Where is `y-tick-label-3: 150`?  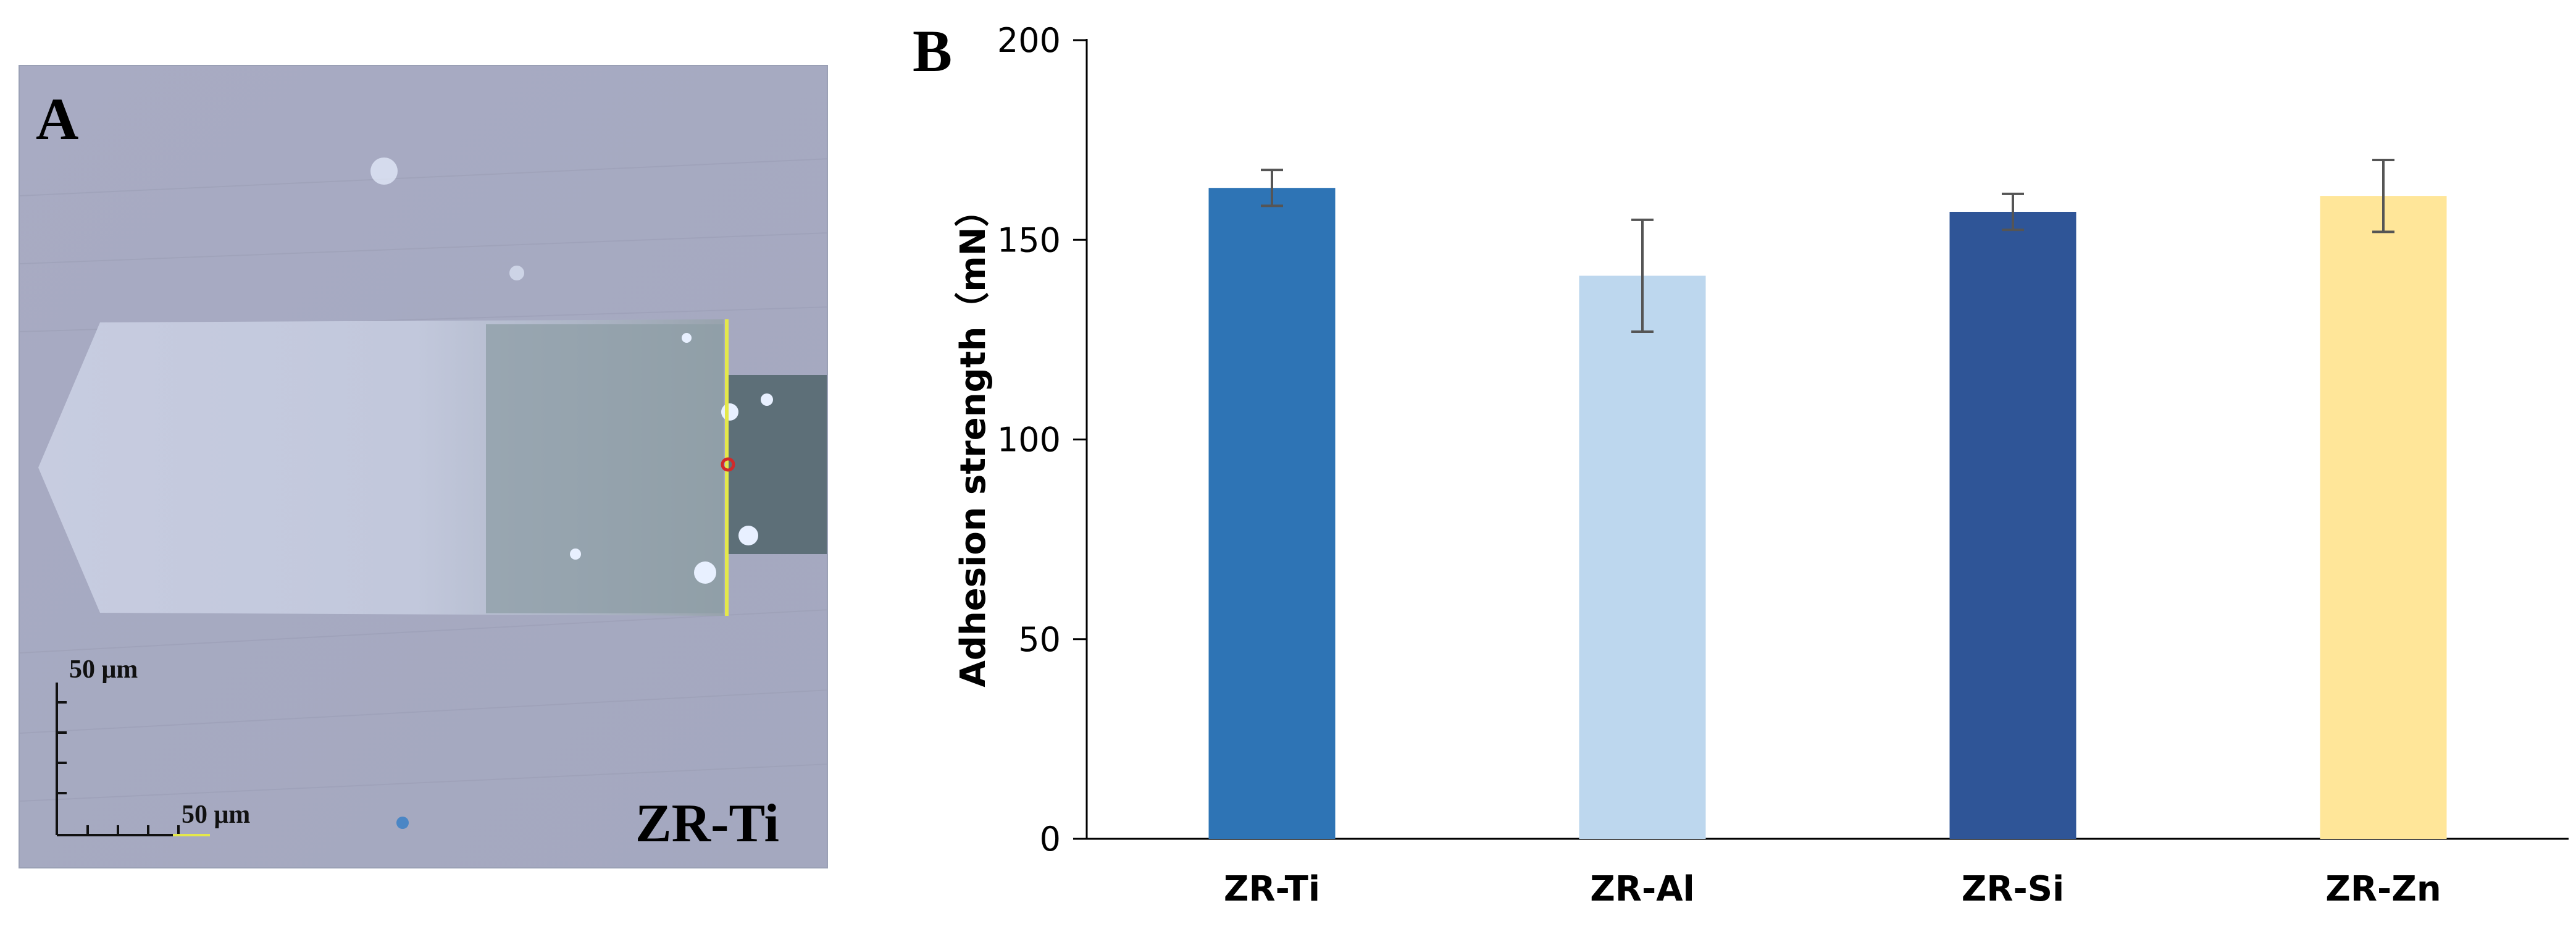
y-tick-label-3: 150 is located at coordinates (1029, 240).